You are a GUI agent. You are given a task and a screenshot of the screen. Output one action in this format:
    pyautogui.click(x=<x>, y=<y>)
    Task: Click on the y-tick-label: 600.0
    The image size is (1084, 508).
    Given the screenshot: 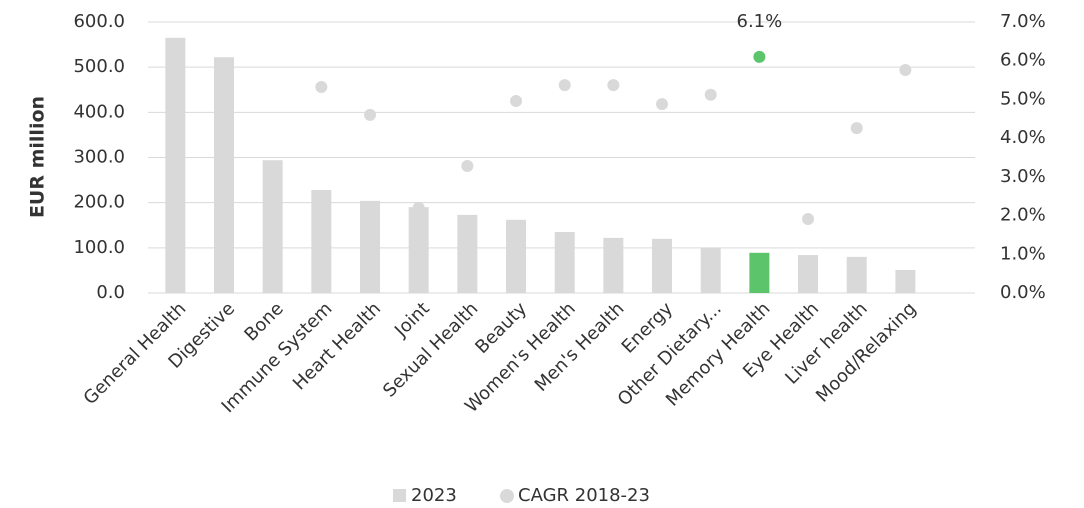 What is the action you would take?
    pyautogui.click(x=99, y=21)
    